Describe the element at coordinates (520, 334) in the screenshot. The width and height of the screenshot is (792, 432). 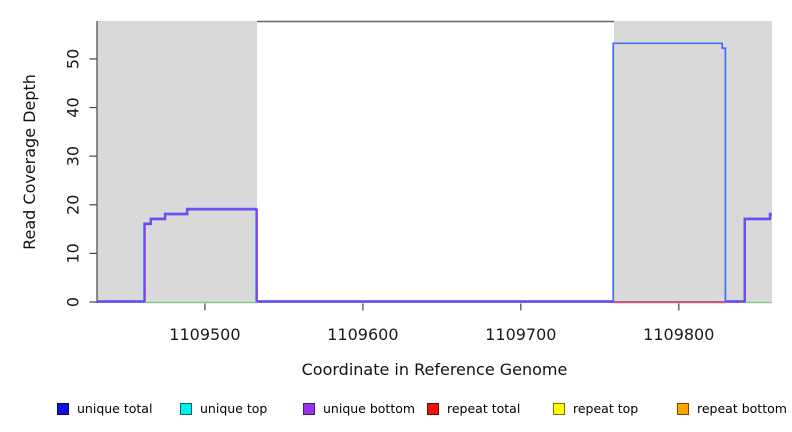
I see `x-tick-label: 1109700` at that location.